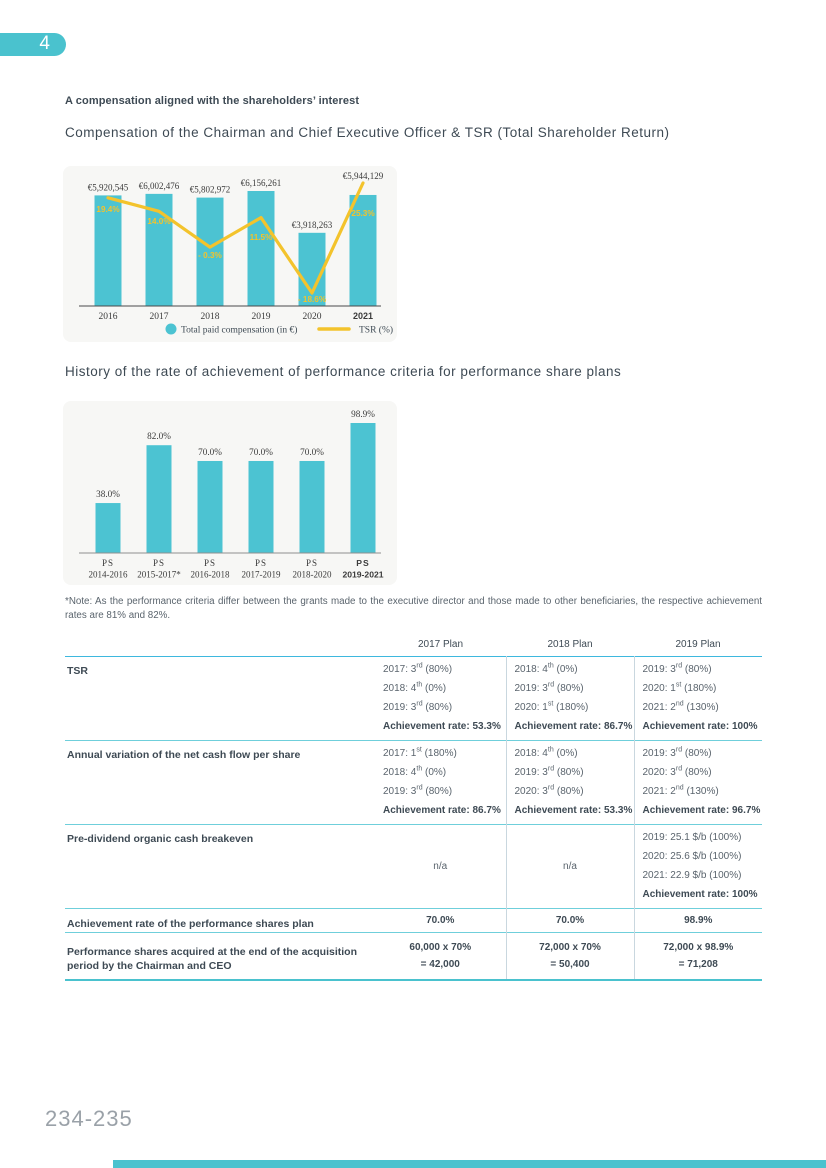 This screenshot has height=1168, width=826. I want to click on table-cell: 70.0%, so click(440, 921).